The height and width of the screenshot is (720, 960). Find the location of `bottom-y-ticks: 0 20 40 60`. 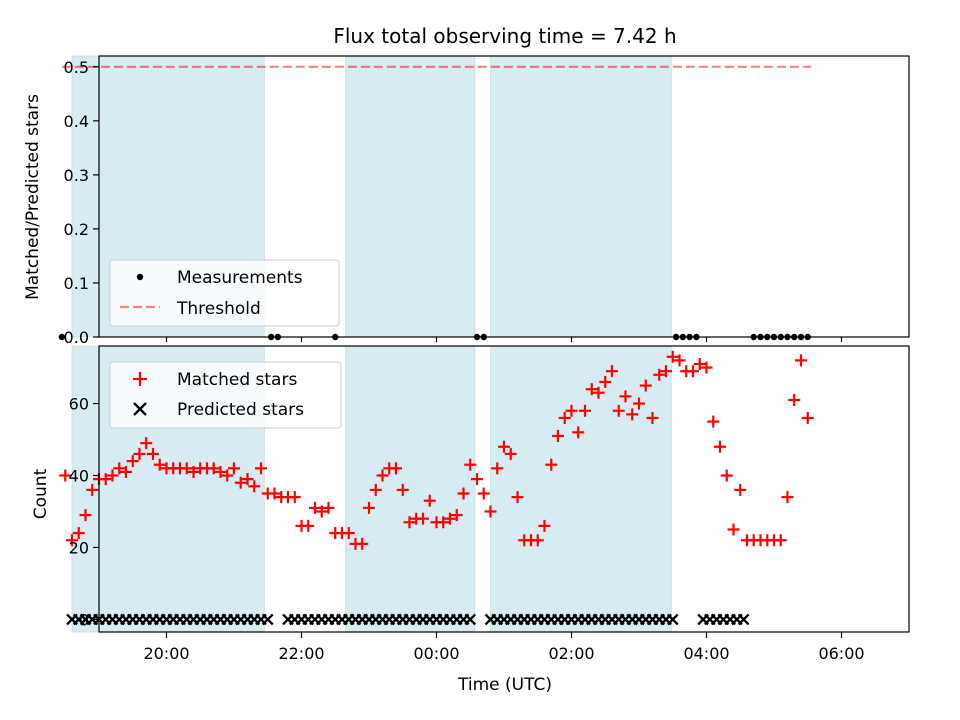

bottom-y-ticks: 0 20 40 60 is located at coordinates (84, 512).